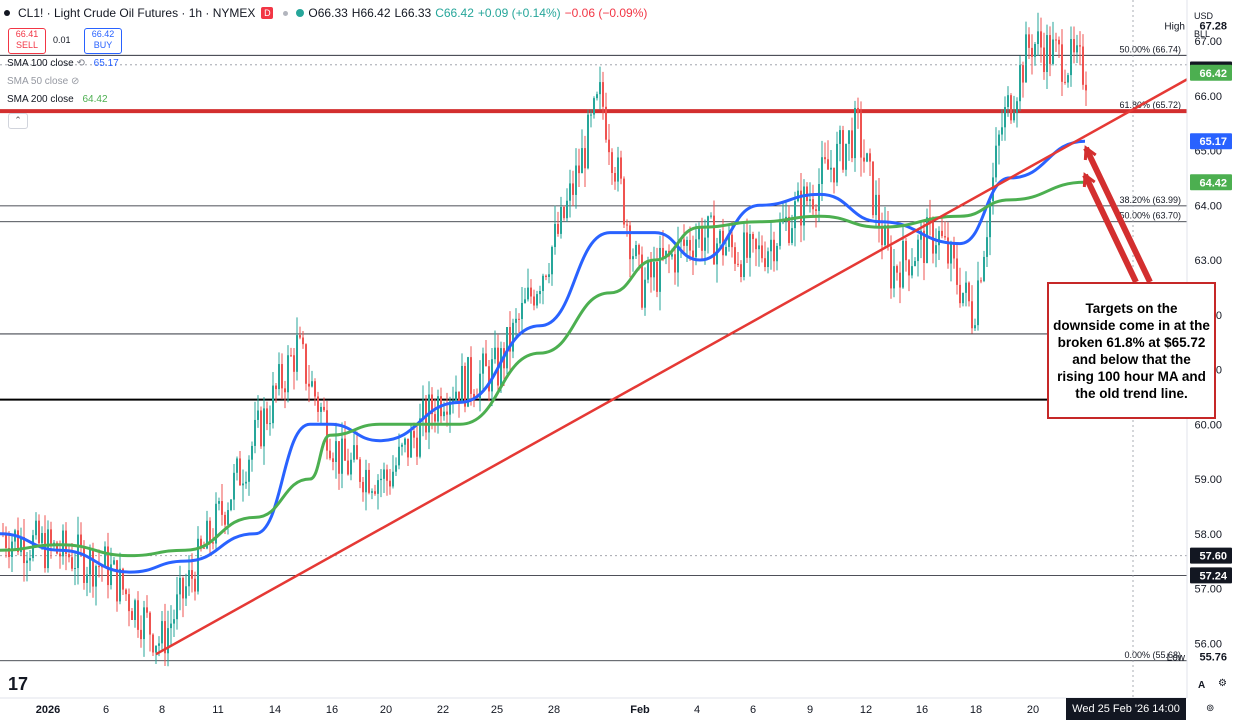 The height and width of the screenshot is (722, 1233). I want to click on spread-value: 0.01, so click(62, 40).